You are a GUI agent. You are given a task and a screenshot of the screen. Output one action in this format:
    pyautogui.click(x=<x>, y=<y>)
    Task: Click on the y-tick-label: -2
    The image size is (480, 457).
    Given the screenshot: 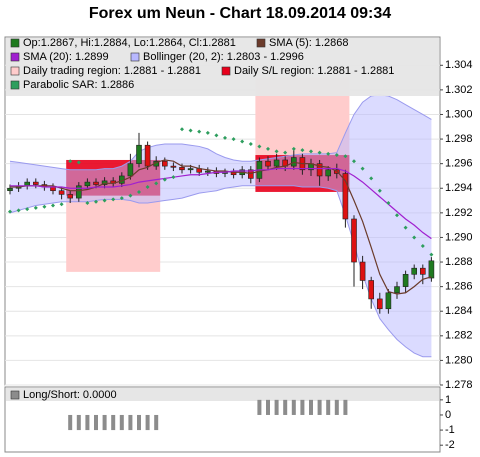 What is the action you would take?
    pyautogui.click(x=450, y=445)
    